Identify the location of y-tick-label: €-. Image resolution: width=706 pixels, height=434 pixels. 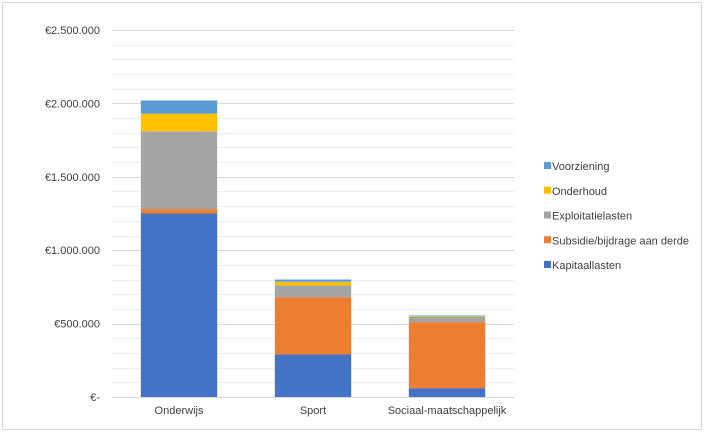
(95, 398).